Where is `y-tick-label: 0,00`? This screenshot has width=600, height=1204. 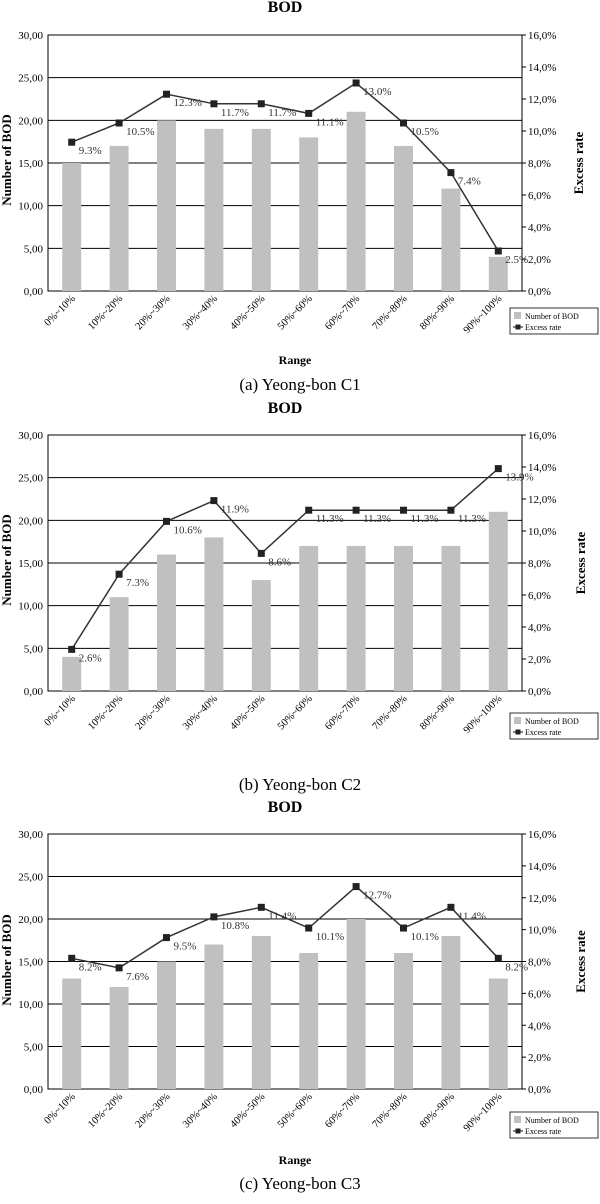 y-tick-label: 0,00 is located at coordinates (34, 1090).